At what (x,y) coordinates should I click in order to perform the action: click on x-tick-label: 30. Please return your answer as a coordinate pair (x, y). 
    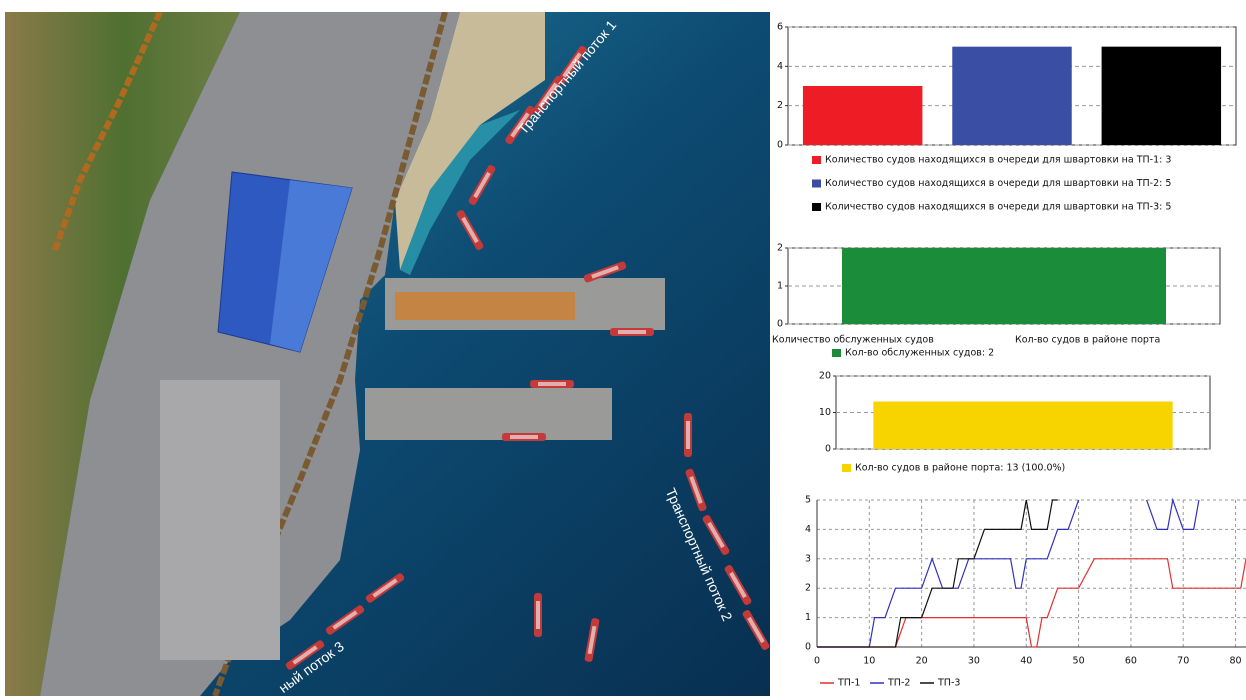
    Looking at the image, I should click on (974, 661).